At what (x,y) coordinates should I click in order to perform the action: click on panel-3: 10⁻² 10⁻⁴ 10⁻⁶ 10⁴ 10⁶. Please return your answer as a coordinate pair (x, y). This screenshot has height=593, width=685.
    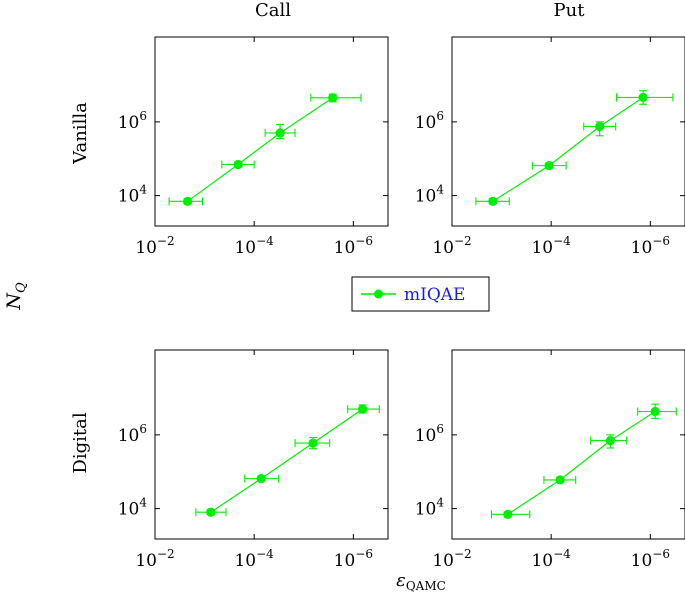
    Looking at the image, I should click on (253, 460).